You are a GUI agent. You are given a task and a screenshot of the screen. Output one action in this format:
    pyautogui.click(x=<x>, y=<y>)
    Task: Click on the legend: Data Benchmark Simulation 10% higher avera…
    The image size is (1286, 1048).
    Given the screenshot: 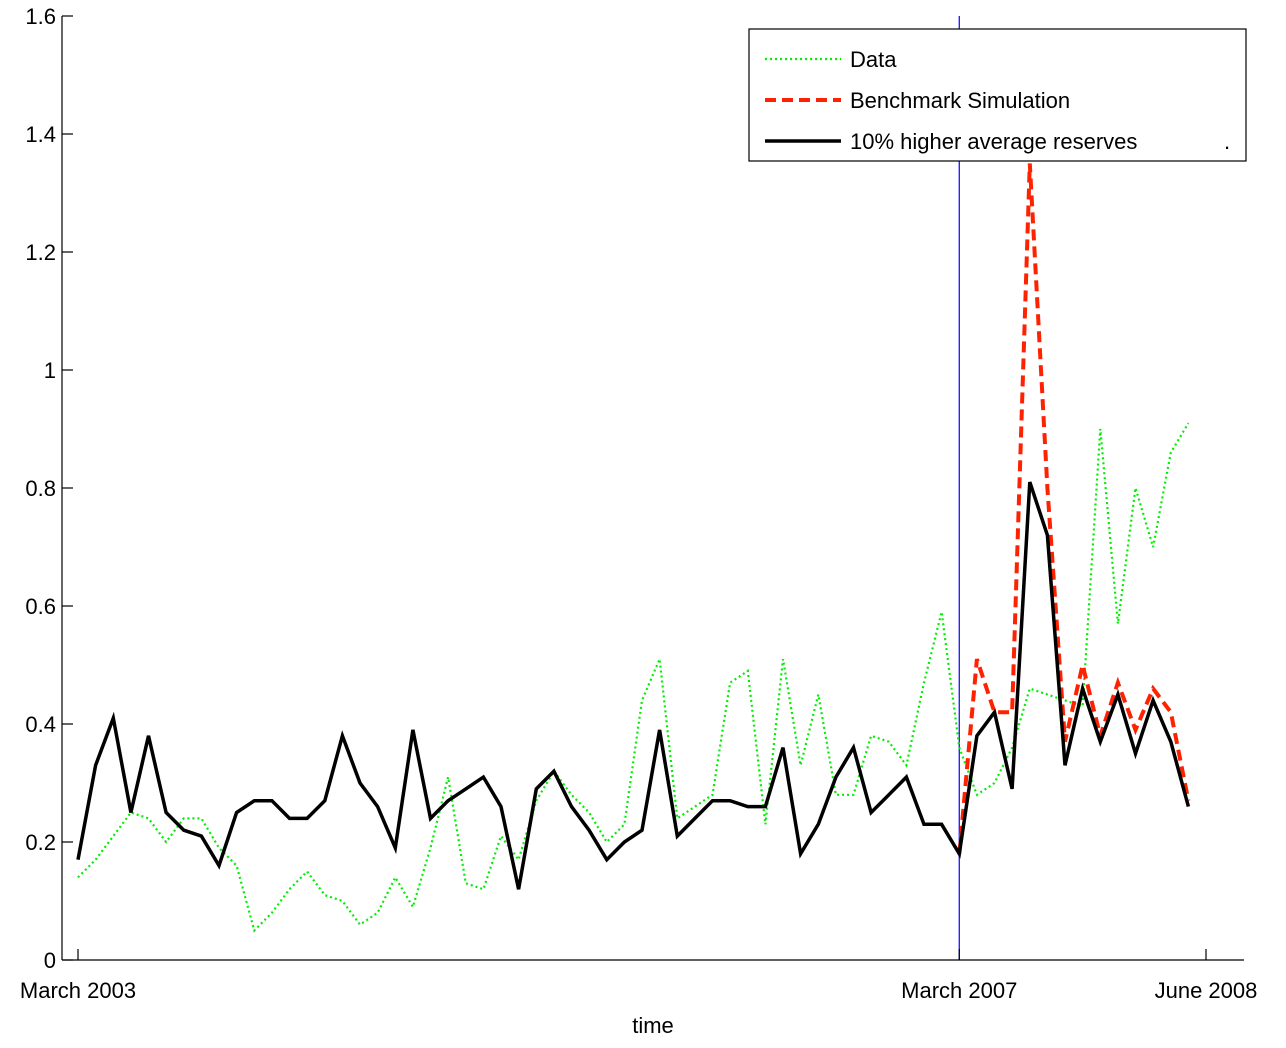 What is the action you would take?
    pyautogui.click(x=997, y=95)
    